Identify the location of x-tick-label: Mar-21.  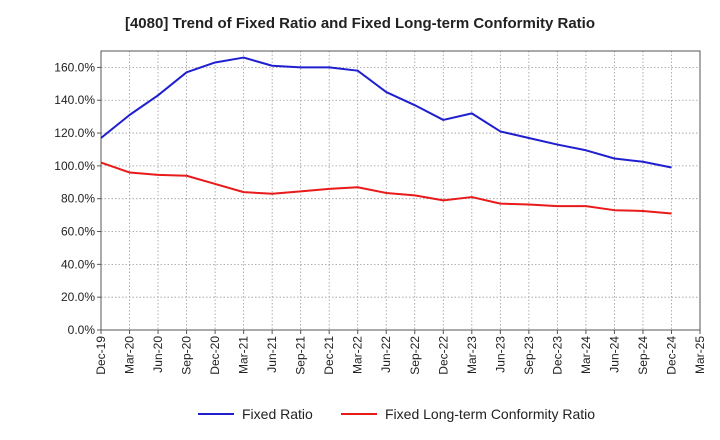
(244, 355).